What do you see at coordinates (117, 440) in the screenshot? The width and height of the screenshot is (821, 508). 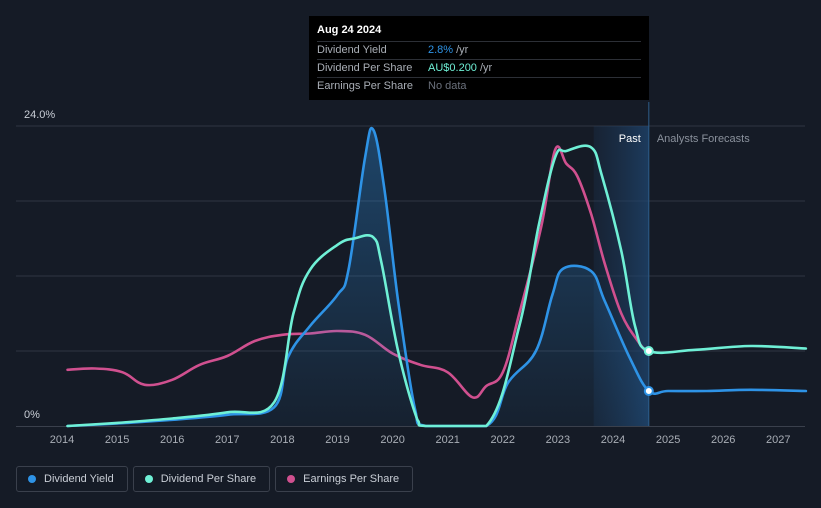 I see `x-tick-label: 2015` at bounding box center [117, 440].